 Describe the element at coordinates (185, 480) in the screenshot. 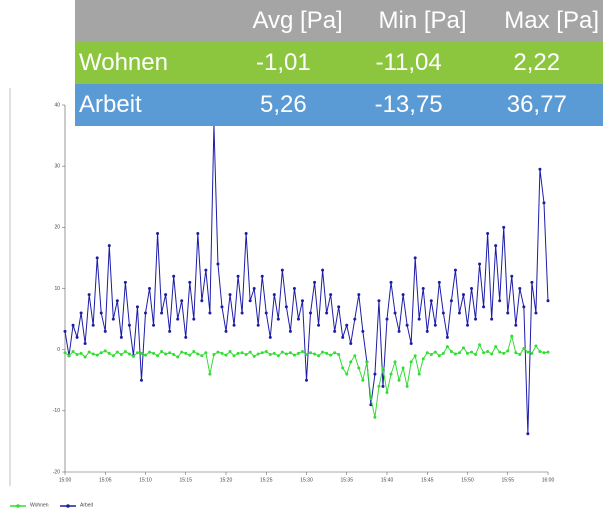

I see `x-tick-label: 15:15` at that location.